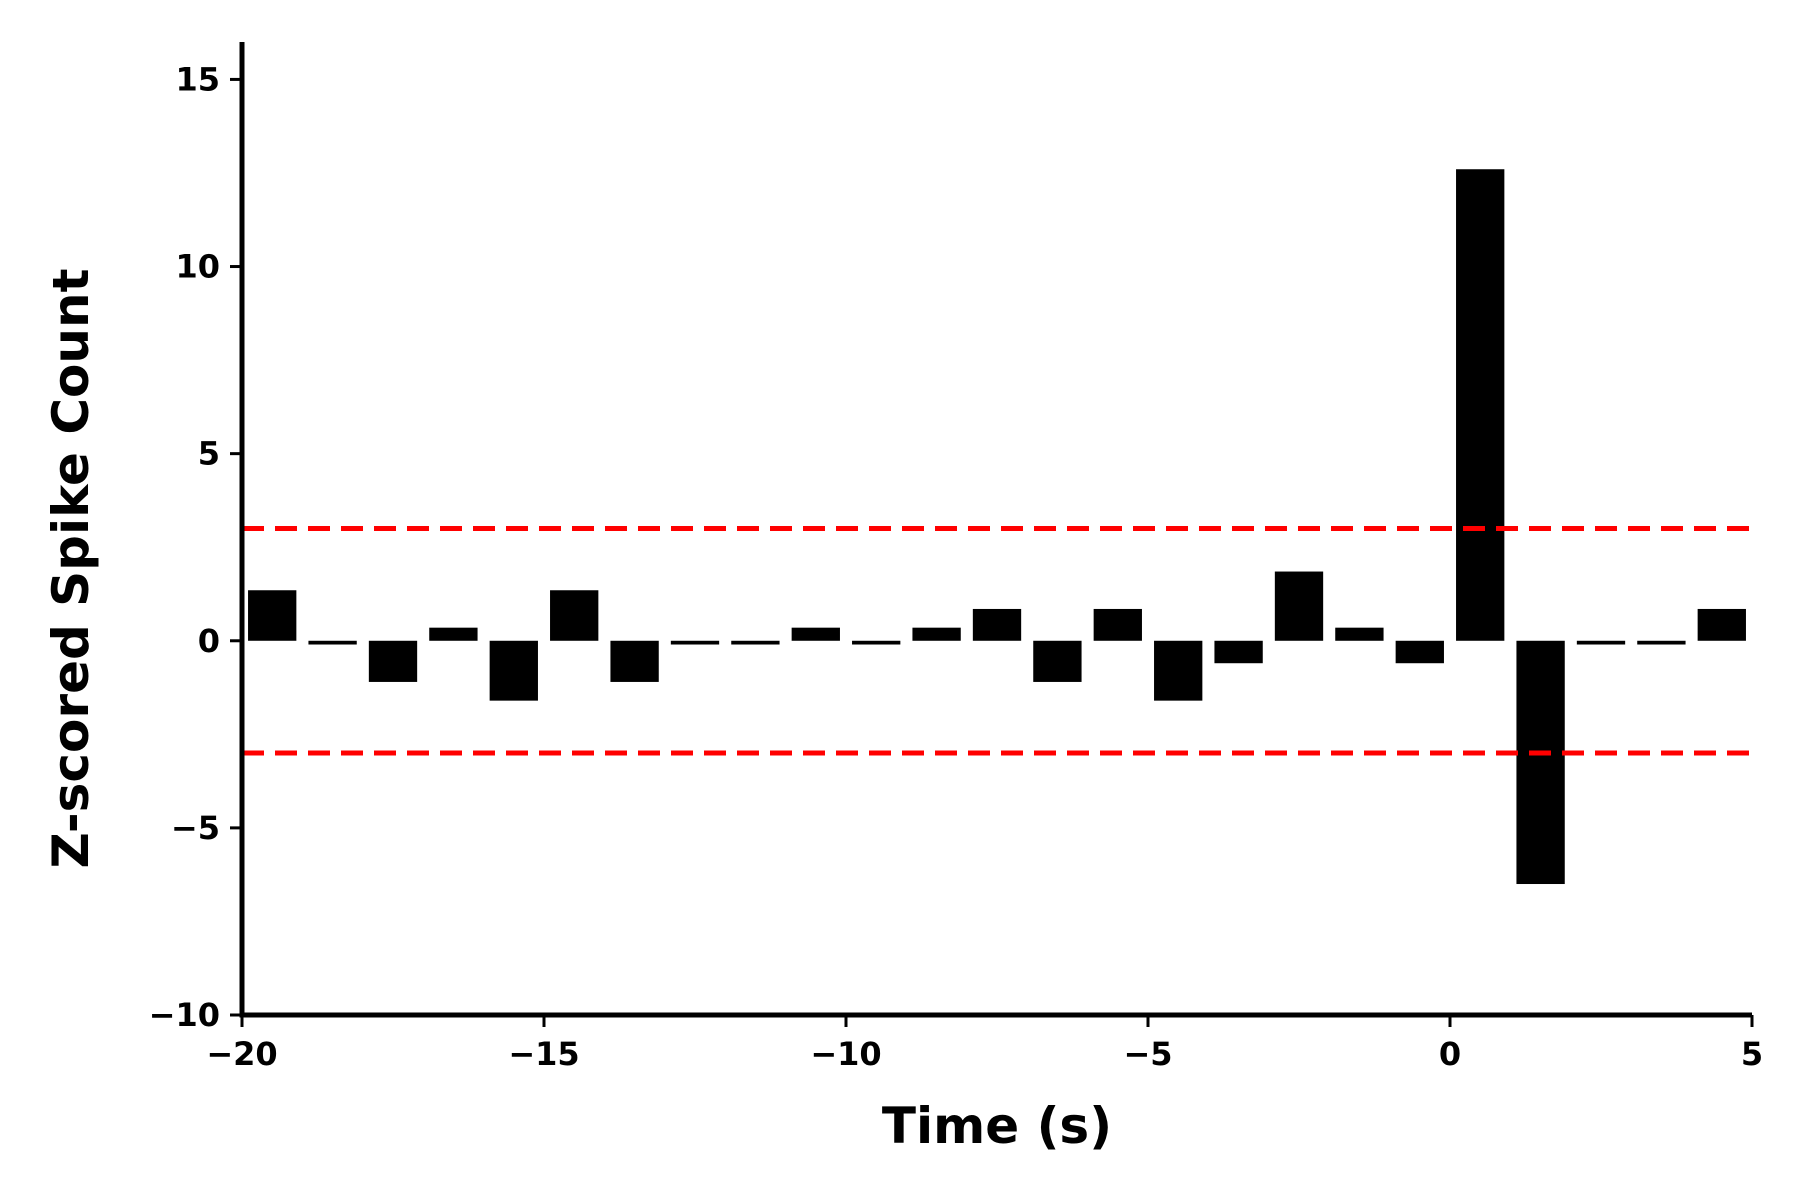 The height and width of the screenshot is (1200, 1800). Describe the element at coordinates (1147, 1054) in the screenshot. I see `x-tick-label: −5` at that location.